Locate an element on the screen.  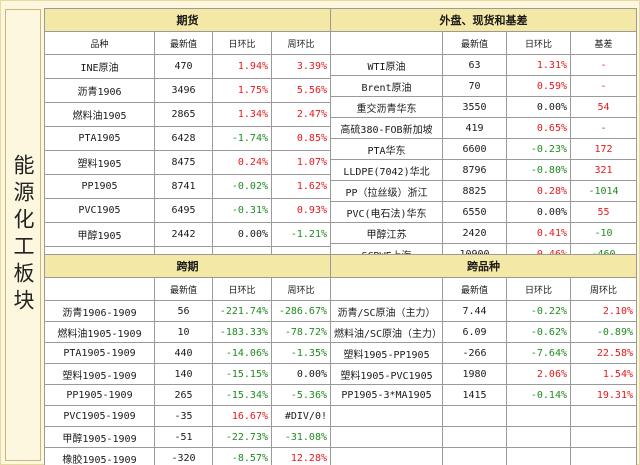
row-name: 甲醇1905-1909 is located at coordinates (99, 437).